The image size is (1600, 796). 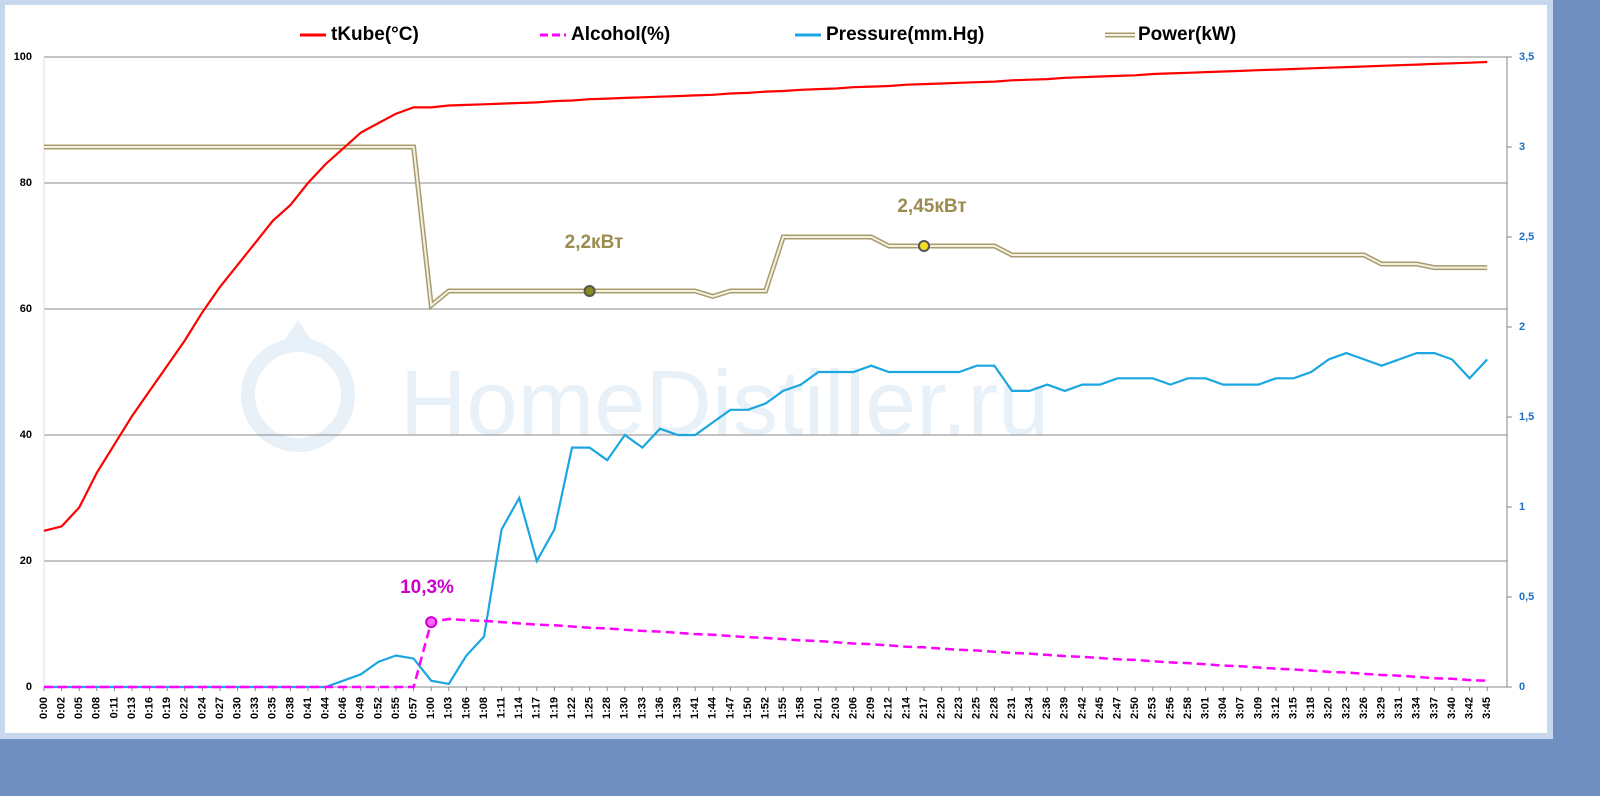 I want to click on y-tick-label: 40, so click(x=26, y=435).